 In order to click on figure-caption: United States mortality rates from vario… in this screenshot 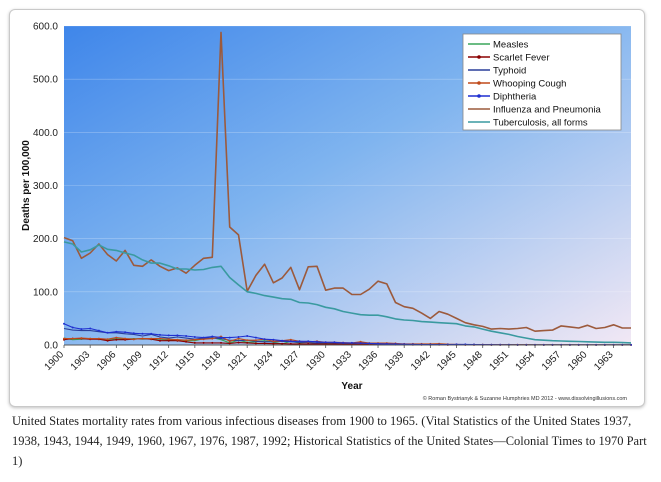, I will do `click(329, 441)`.